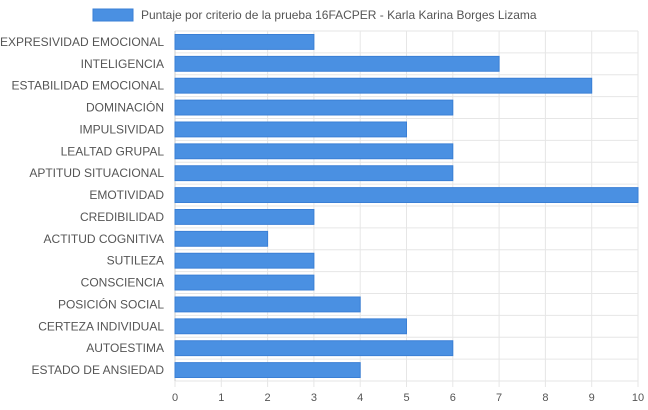  I want to click on x-tick-label: 8, so click(545, 398).